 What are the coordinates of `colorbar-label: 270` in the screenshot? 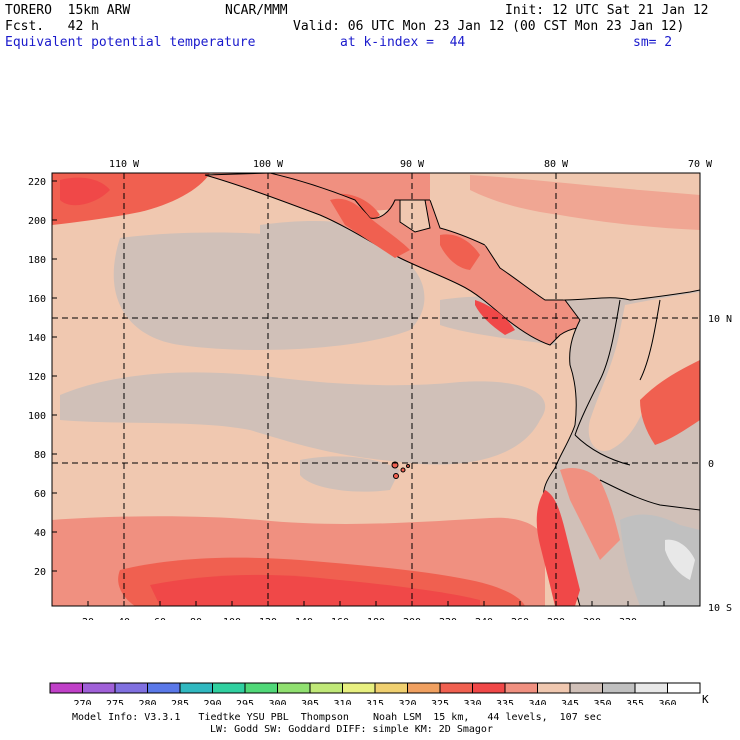 It's located at (82, 702).